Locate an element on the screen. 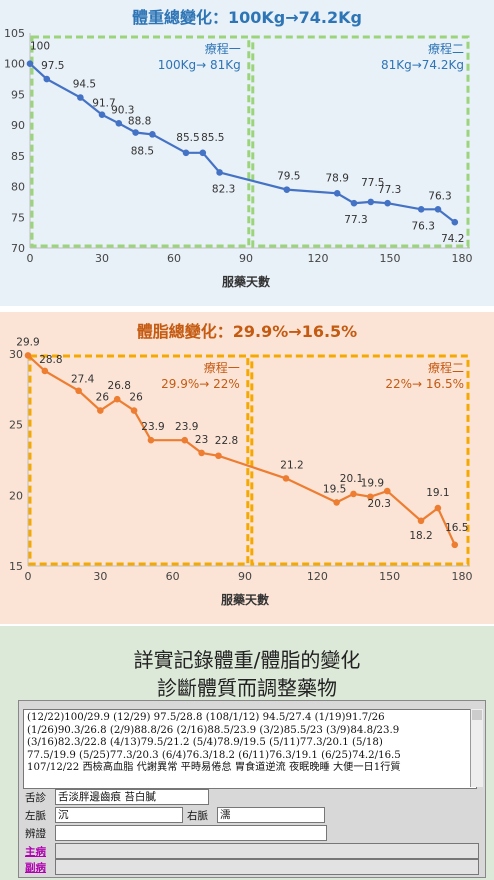 This screenshot has height=880, width=494. right-pulse-field: 濡 is located at coordinates (271, 815).